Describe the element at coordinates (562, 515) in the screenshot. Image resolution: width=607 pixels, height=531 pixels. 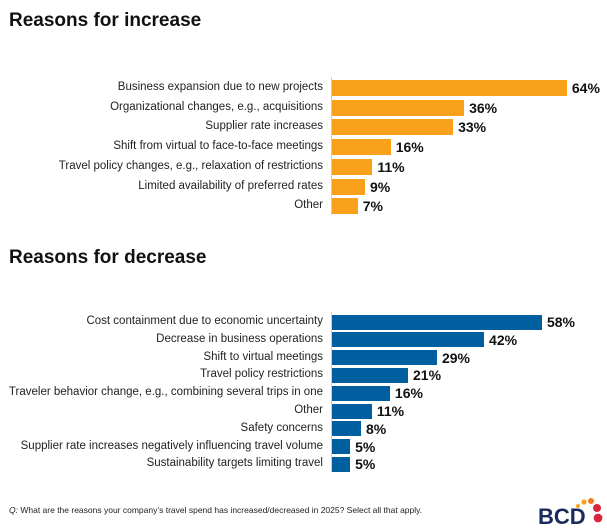
I see `svg-text: BCD` at that location.